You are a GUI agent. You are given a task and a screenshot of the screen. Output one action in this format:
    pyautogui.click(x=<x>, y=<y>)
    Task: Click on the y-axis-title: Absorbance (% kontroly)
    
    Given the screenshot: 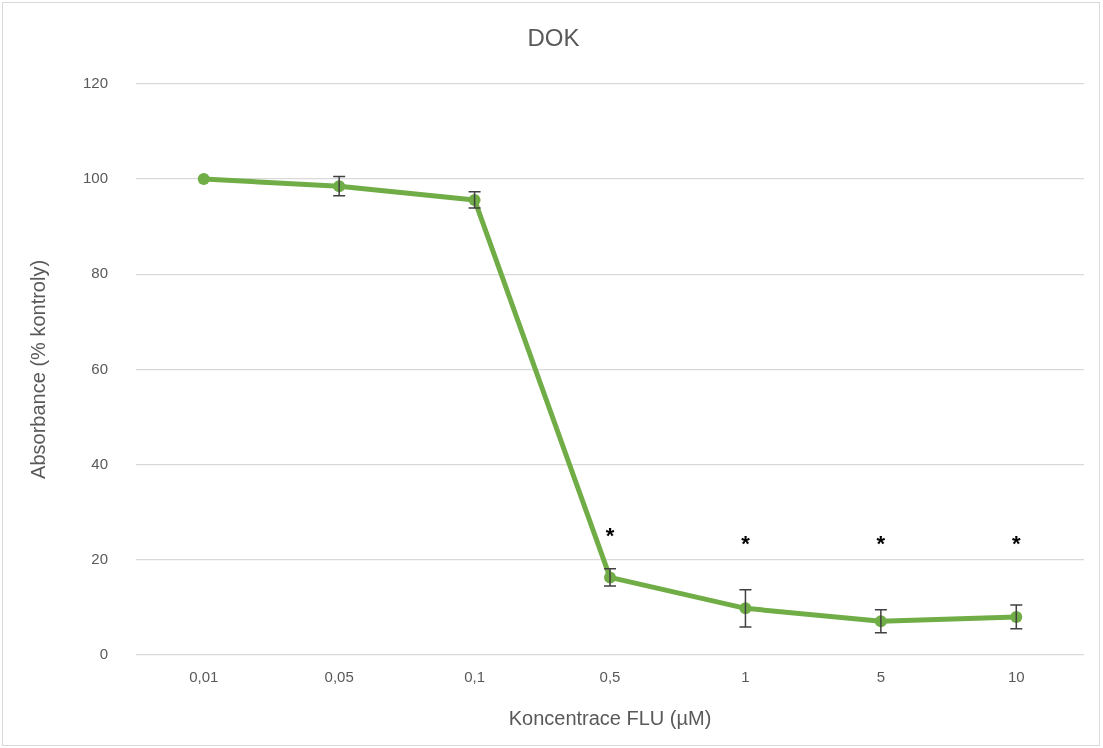 What is the action you would take?
    pyautogui.click(x=37, y=369)
    